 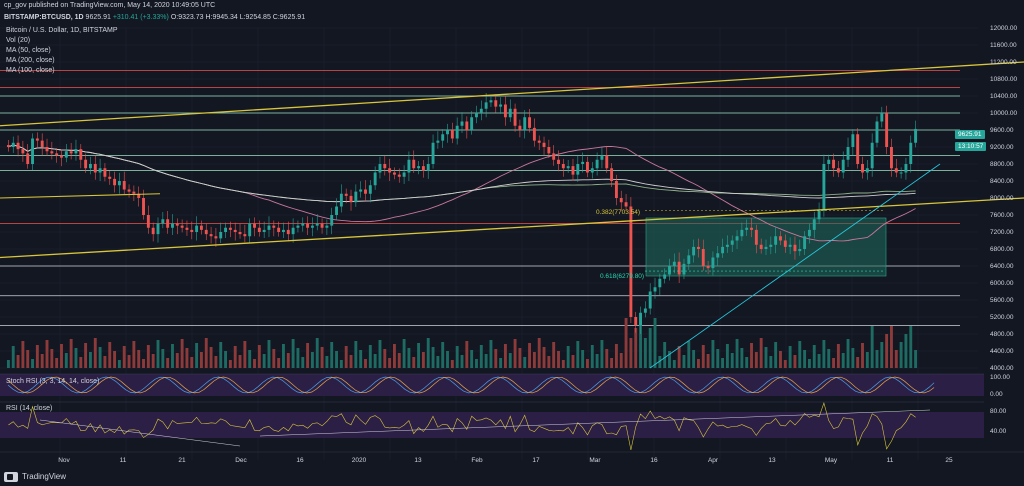 I want to click on legend-ma100: MA (100, close), so click(x=30, y=70).